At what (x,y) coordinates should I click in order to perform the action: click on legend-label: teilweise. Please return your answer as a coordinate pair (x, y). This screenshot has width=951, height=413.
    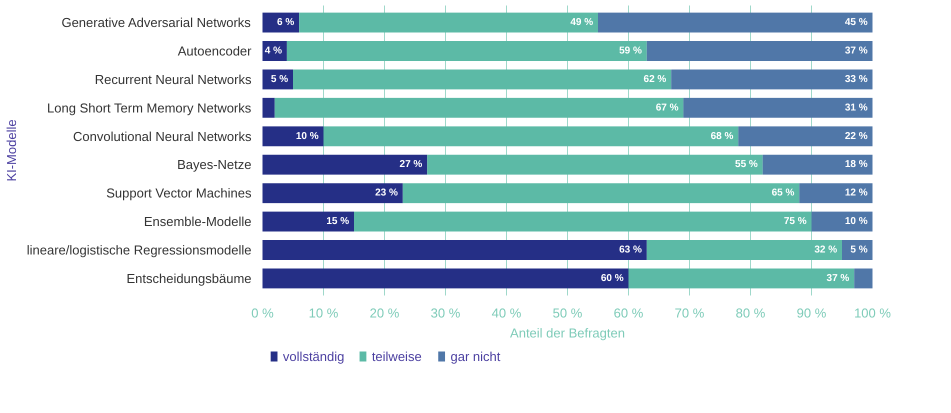
    Looking at the image, I should click on (397, 356).